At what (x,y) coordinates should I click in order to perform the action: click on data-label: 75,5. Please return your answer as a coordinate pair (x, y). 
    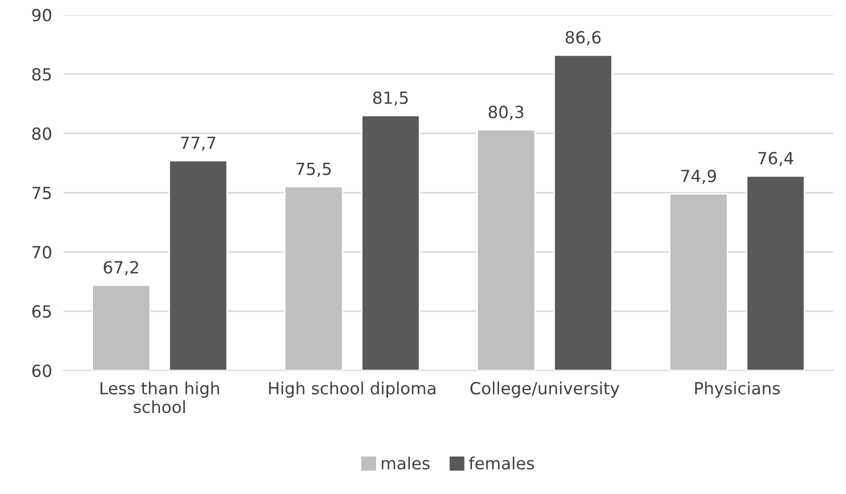
    Looking at the image, I should click on (313, 169).